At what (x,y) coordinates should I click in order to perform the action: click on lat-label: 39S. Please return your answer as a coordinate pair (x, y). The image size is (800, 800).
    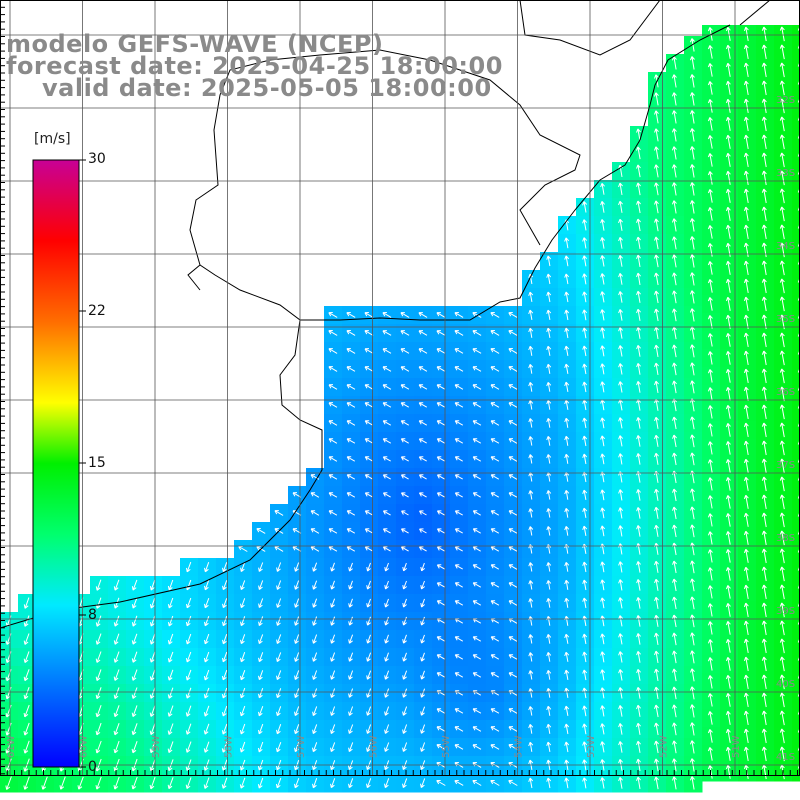
    Looking at the image, I should click on (785, 611).